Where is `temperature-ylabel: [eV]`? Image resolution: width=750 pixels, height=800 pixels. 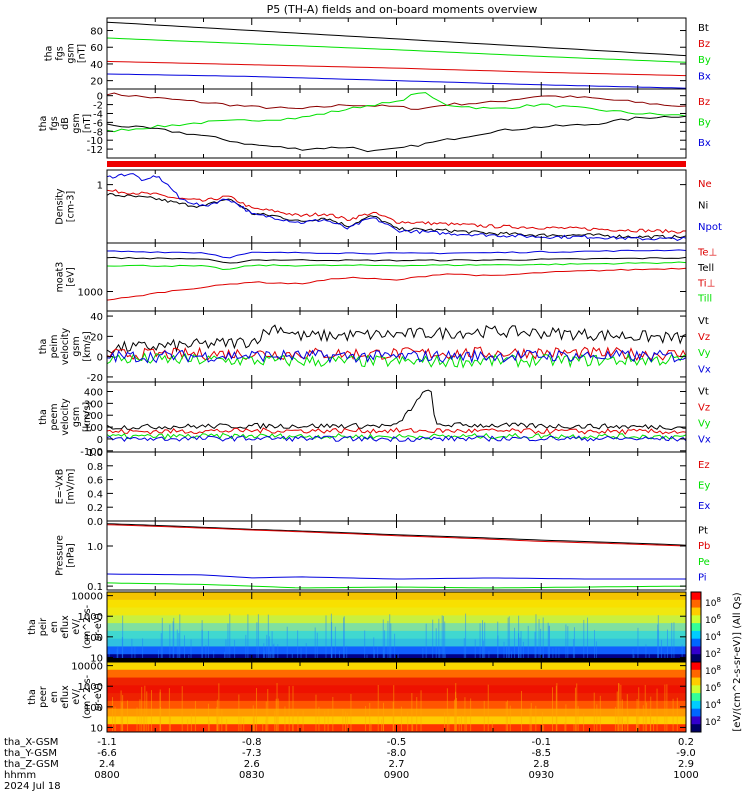 temperature-ylabel: [eV] is located at coordinates (71, 277).